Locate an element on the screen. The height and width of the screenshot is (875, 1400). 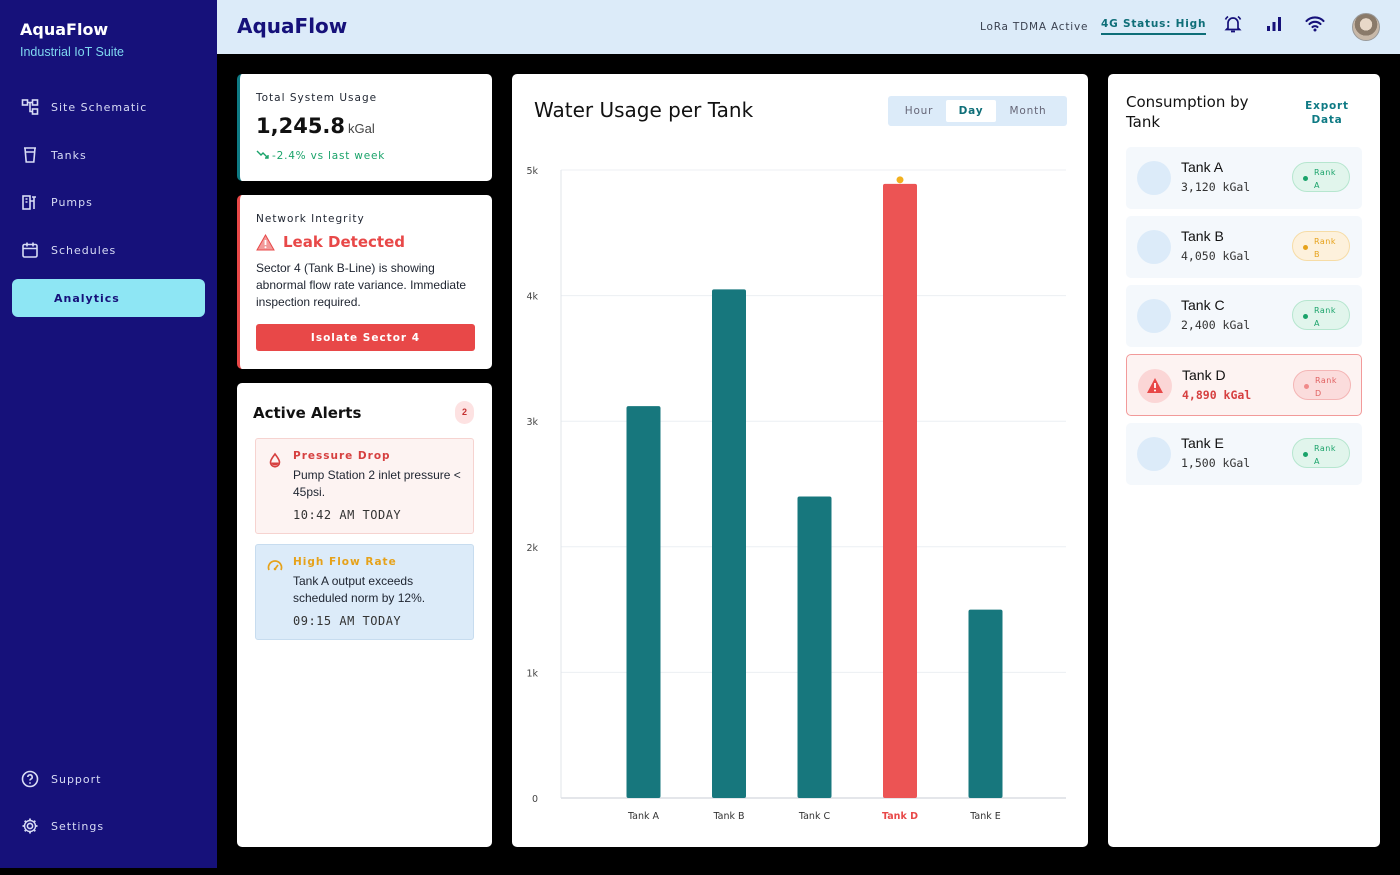
bell-icon is located at coordinates (1233, 24).